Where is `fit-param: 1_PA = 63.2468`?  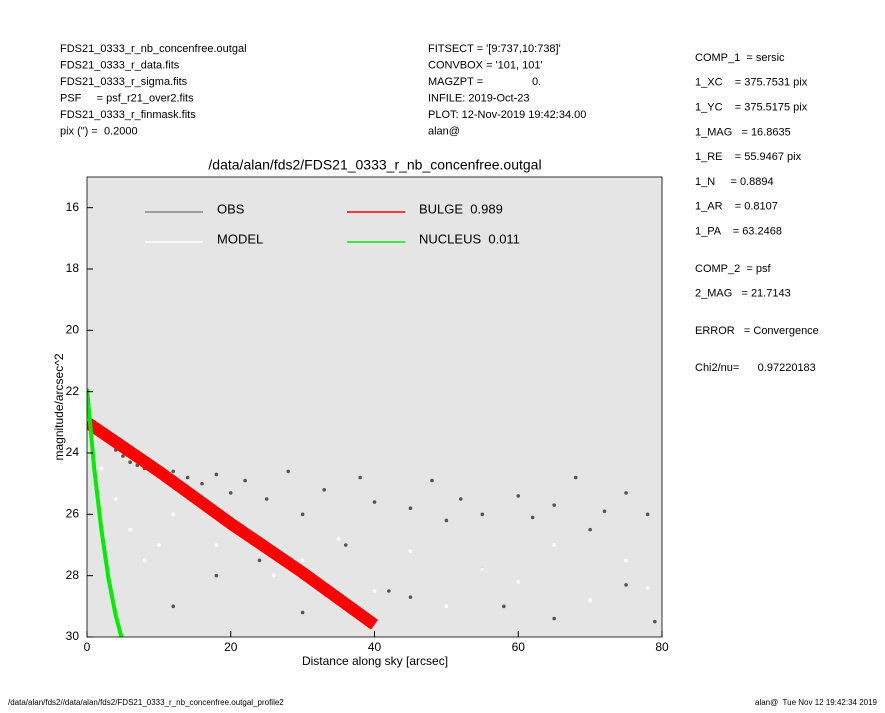
fit-param: 1_PA = 63.2468 is located at coordinates (738, 232).